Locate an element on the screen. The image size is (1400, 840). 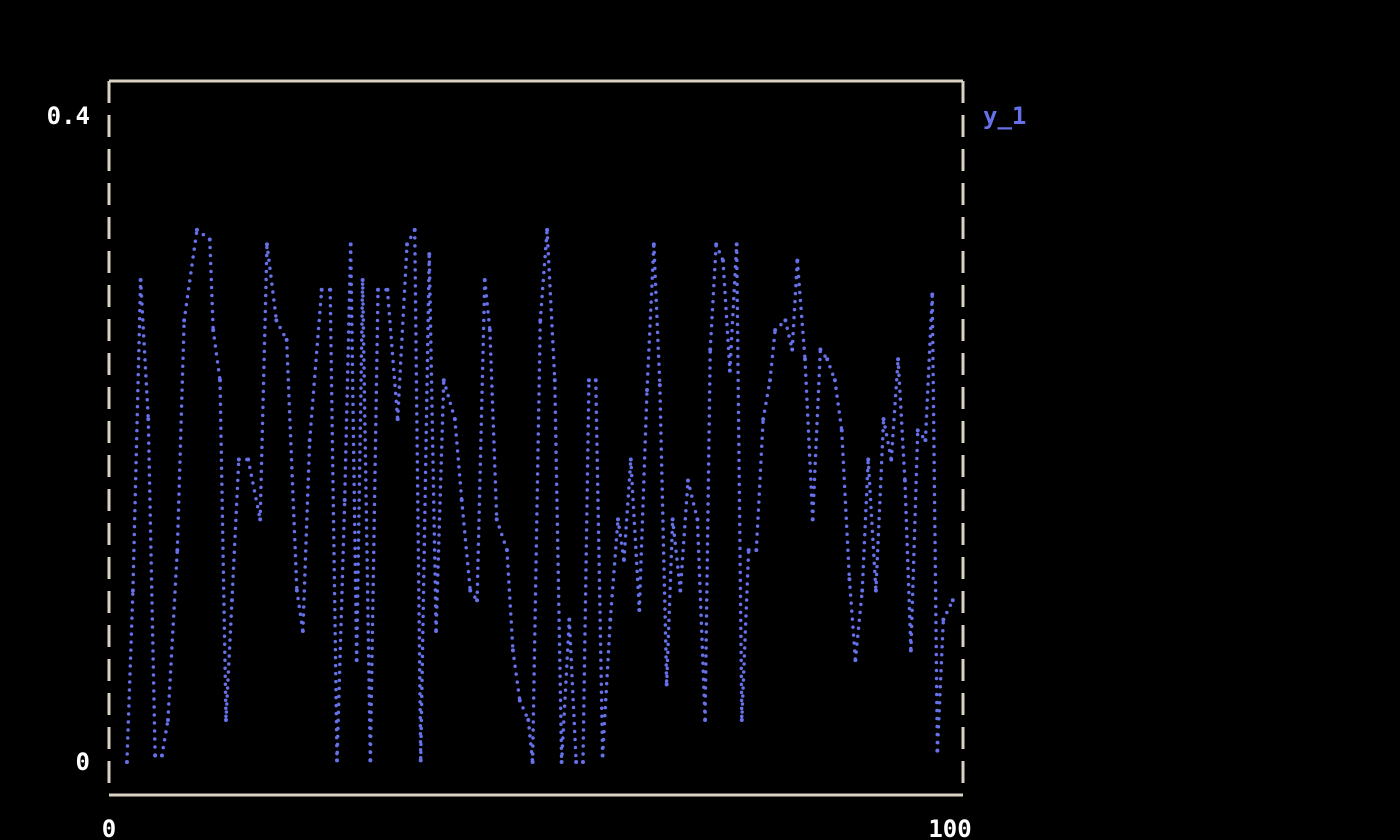
legend-entry-y_1: y_1 is located at coordinates (1004, 116).